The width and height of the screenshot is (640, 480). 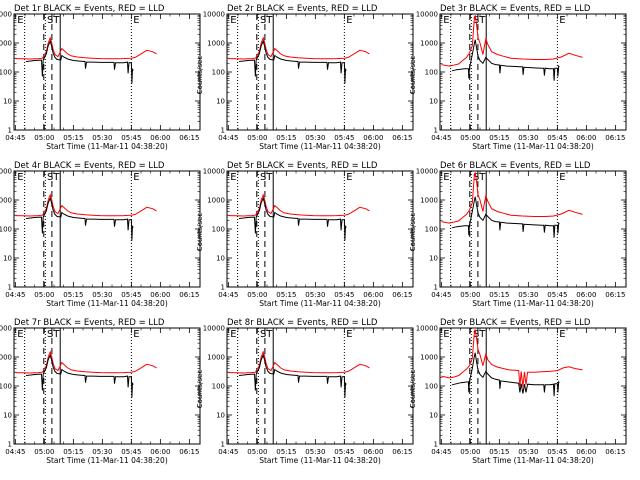 What do you see at coordinates (413, 75) in the screenshot?
I see `y-axis-label: Counts/sec` at bounding box center [413, 75].